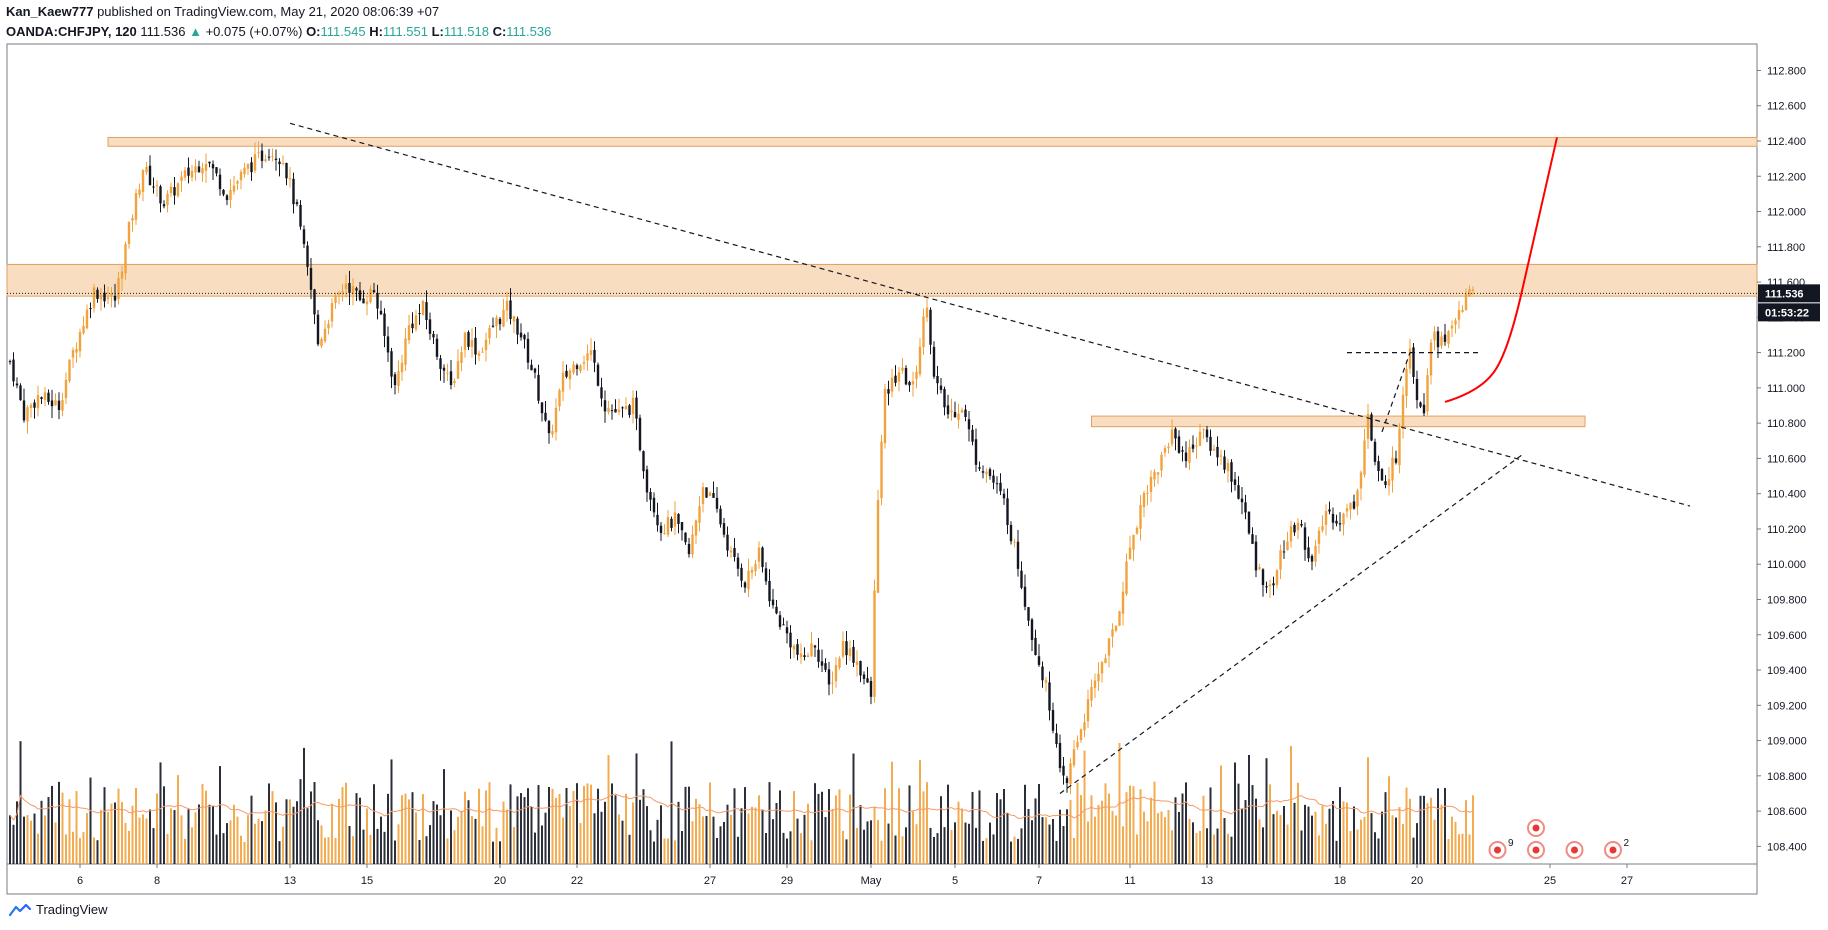  What do you see at coordinates (1786, 248) in the screenshot?
I see `y-tick-label: 111.800` at bounding box center [1786, 248].